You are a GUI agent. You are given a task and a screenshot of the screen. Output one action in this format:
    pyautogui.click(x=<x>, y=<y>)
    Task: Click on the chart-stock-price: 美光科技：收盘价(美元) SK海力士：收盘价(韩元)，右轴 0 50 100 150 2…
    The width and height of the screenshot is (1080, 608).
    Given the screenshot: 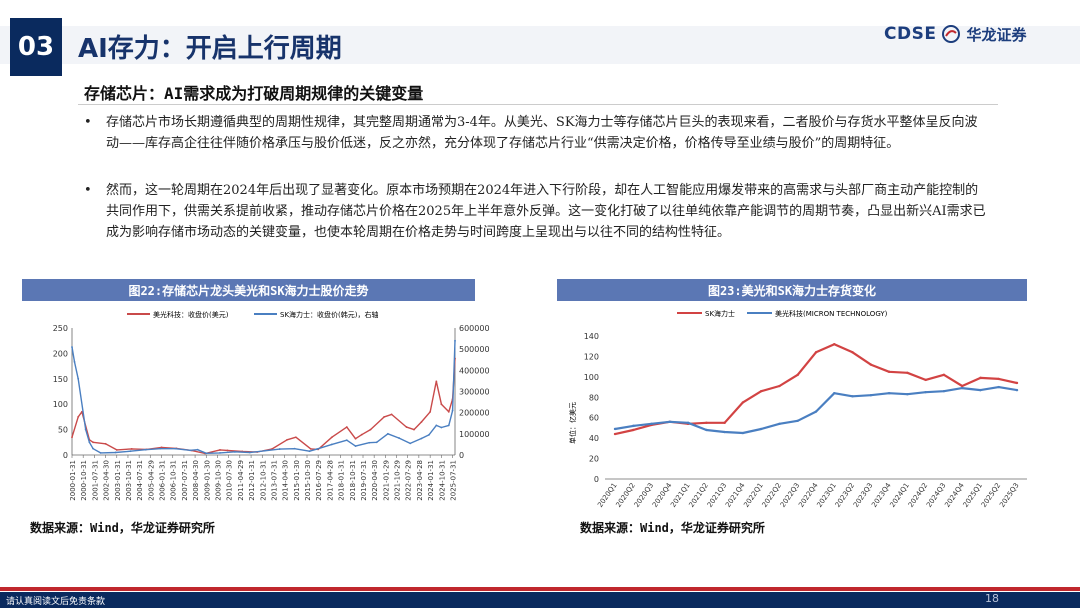 What is the action you would take?
    pyautogui.click(x=271, y=405)
    